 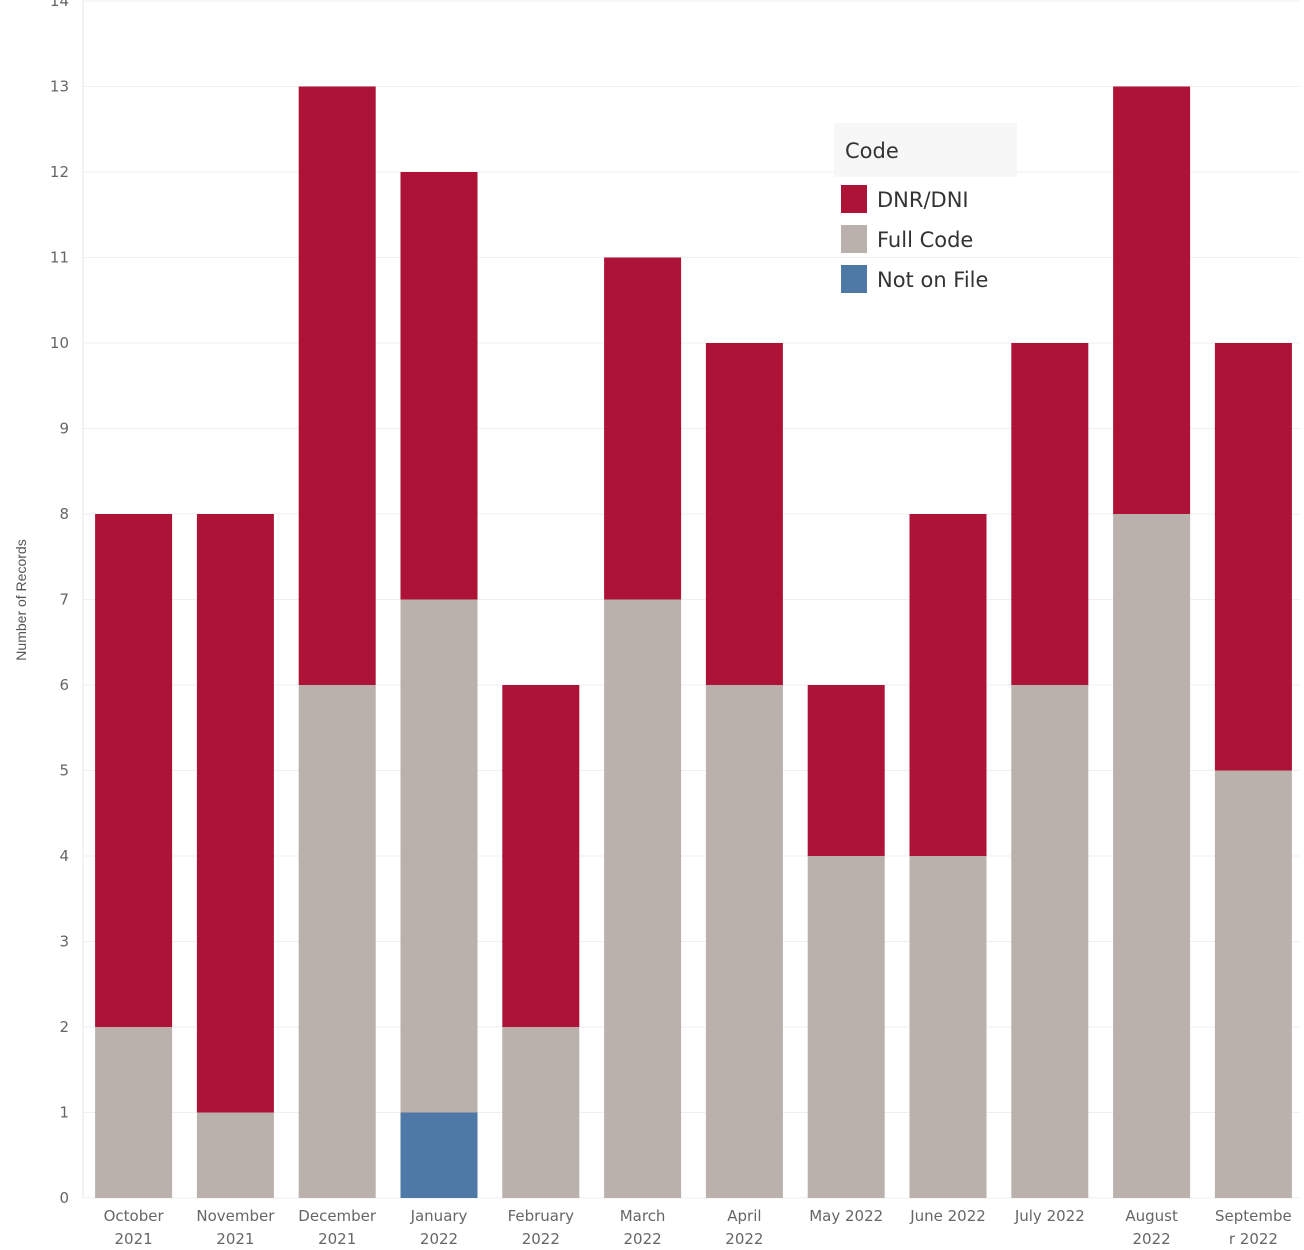 I want to click on y-tick-label: 6, so click(x=64, y=685).